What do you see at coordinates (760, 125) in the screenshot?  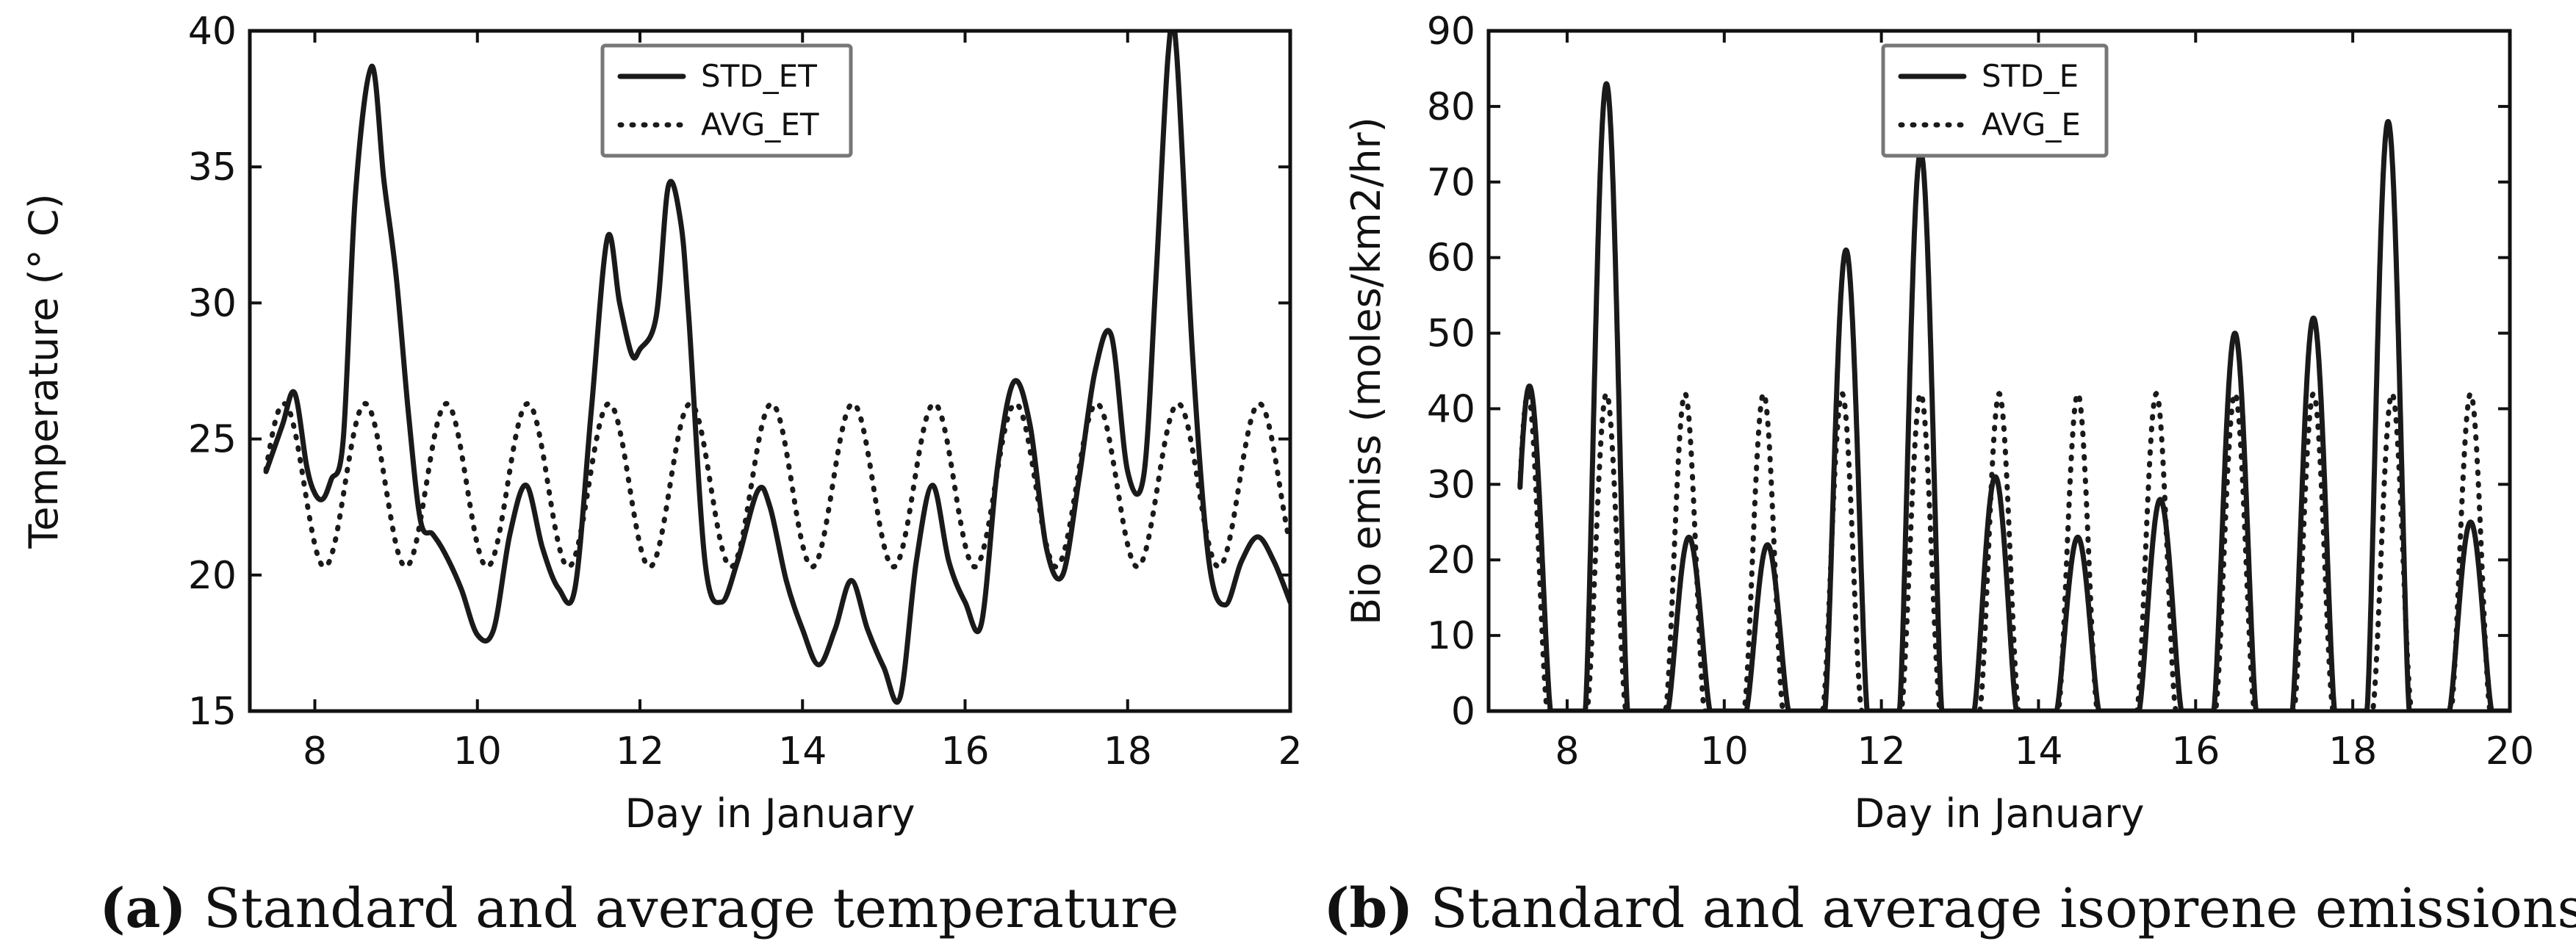 I see `panel-a-legend-avg-label: AVG_ET` at bounding box center [760, 125].